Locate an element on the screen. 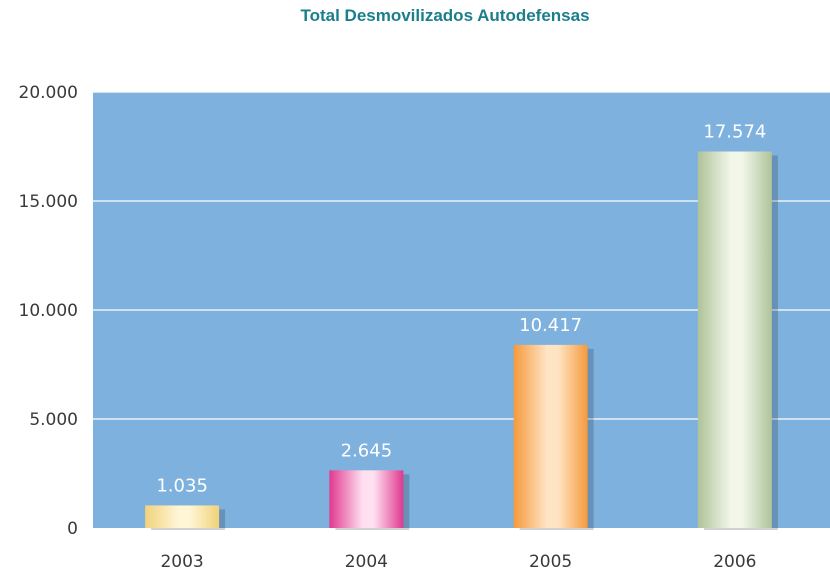  bar-2003 is located at coordinates (182, 516).